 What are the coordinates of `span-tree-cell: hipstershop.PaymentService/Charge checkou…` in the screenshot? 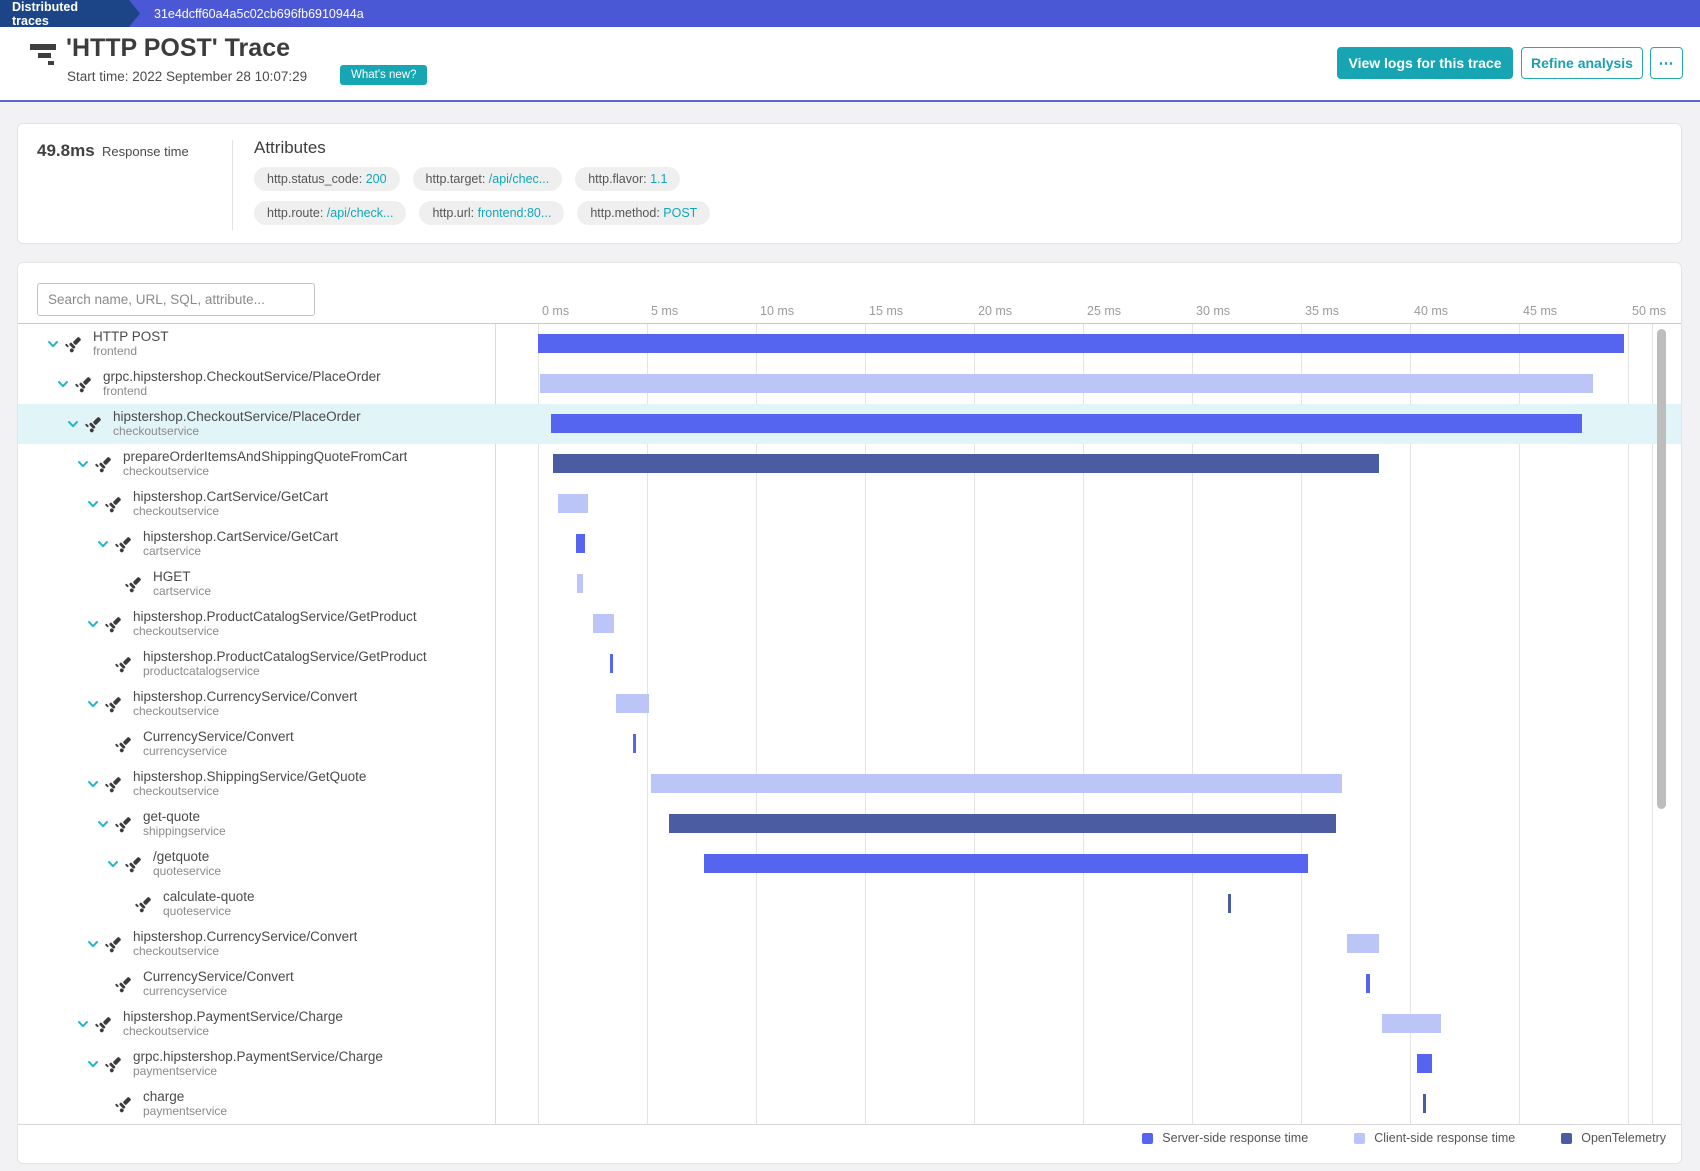 It's located at (256, 1024).